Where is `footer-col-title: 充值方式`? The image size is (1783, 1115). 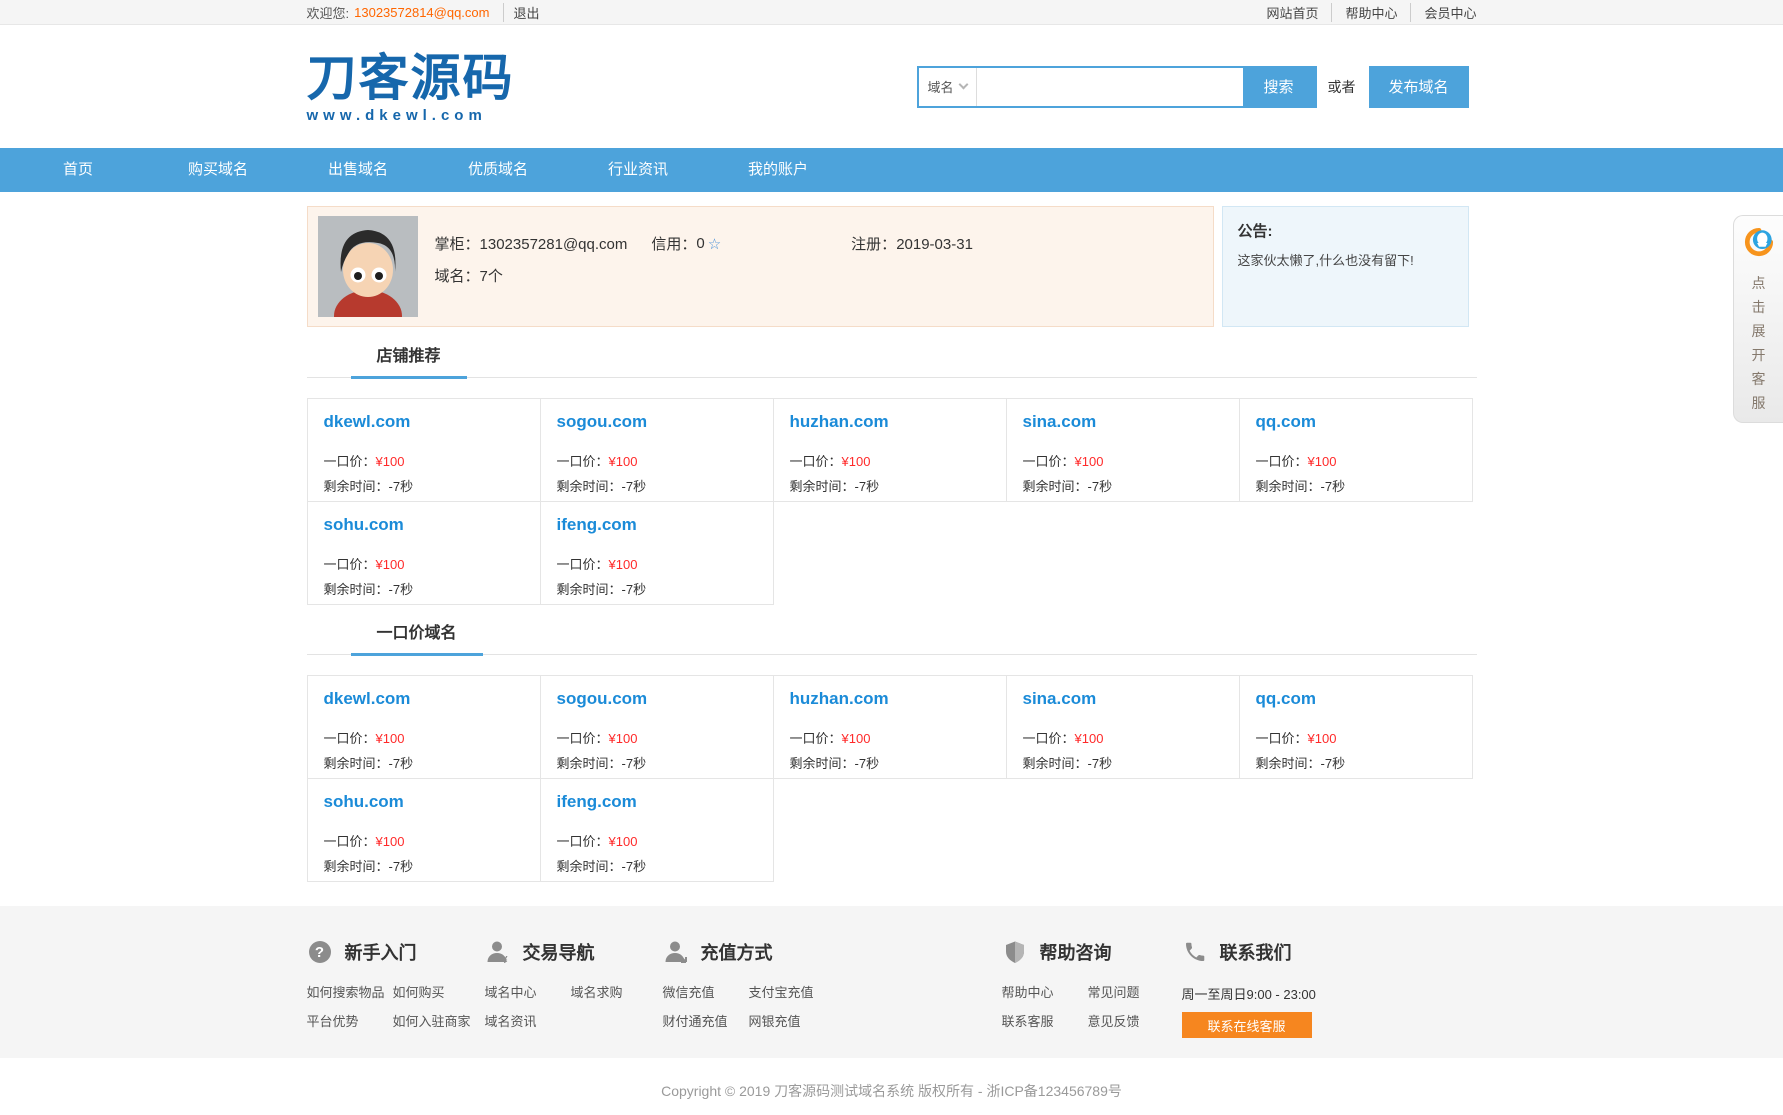
footer-col-title: 充值方式 is located at coordinates (736, 953).